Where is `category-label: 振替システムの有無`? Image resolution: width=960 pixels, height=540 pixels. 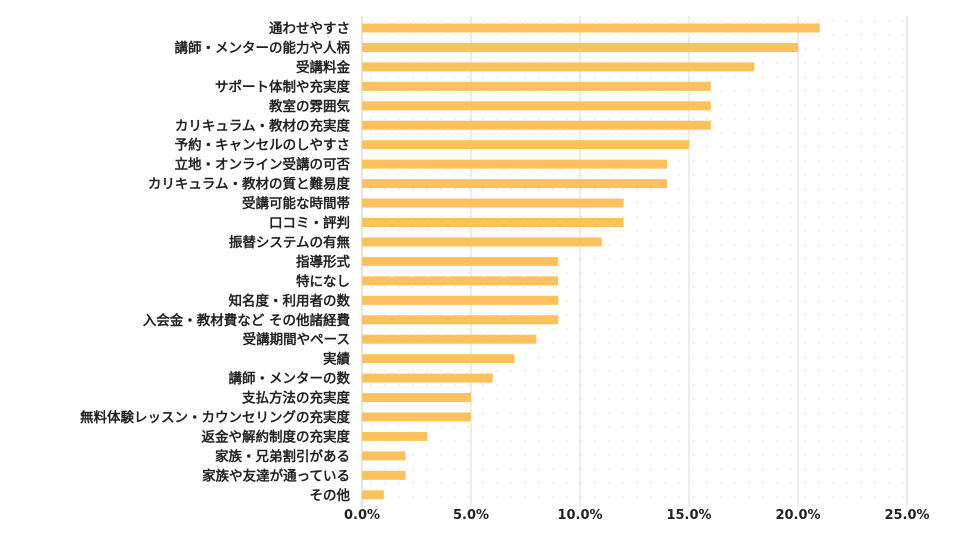 category-label: 振替システムの有無 is located at coordinates (290, 242).